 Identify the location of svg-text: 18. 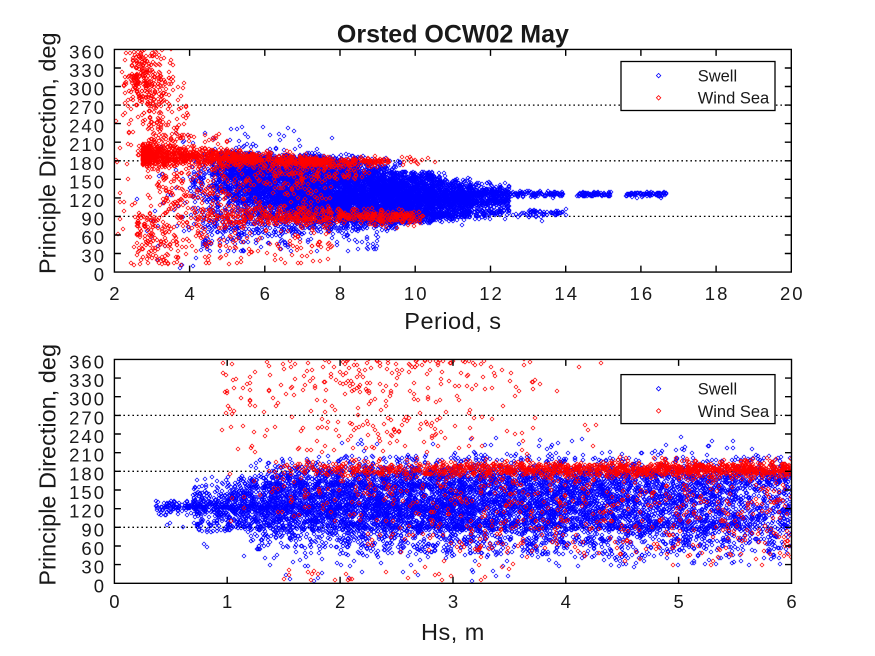
(717, 293).